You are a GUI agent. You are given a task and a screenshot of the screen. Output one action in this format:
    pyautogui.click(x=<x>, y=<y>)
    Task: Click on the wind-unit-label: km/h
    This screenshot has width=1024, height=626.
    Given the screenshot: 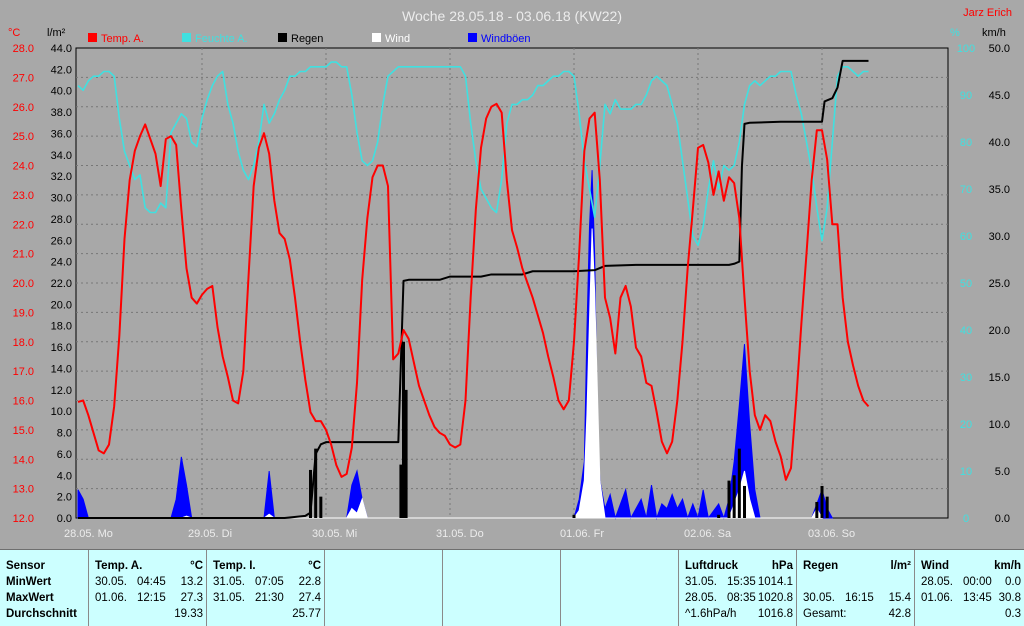 What is the action you would take?
    pyautogui.click(x=994, y=33)
    